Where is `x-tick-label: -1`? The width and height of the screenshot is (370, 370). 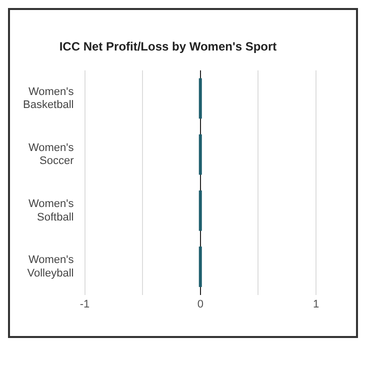
x-tick-label: -1 is located at coordinates (85, 304).